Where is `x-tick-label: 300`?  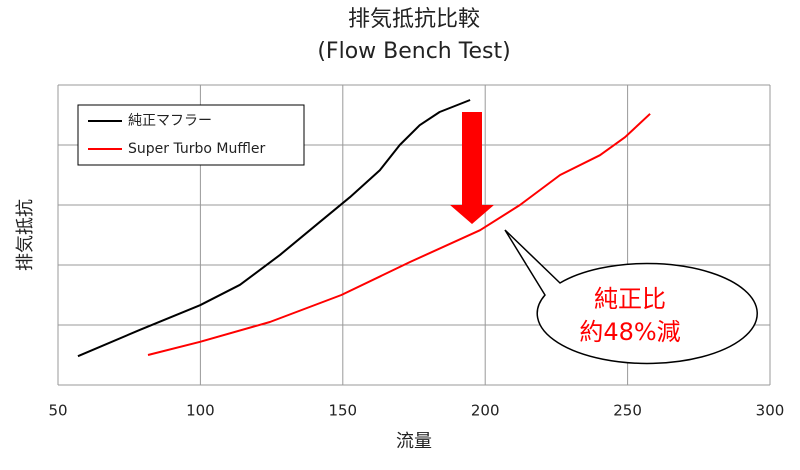
x-tick-label: 300 is located at coordinates (770, 411).